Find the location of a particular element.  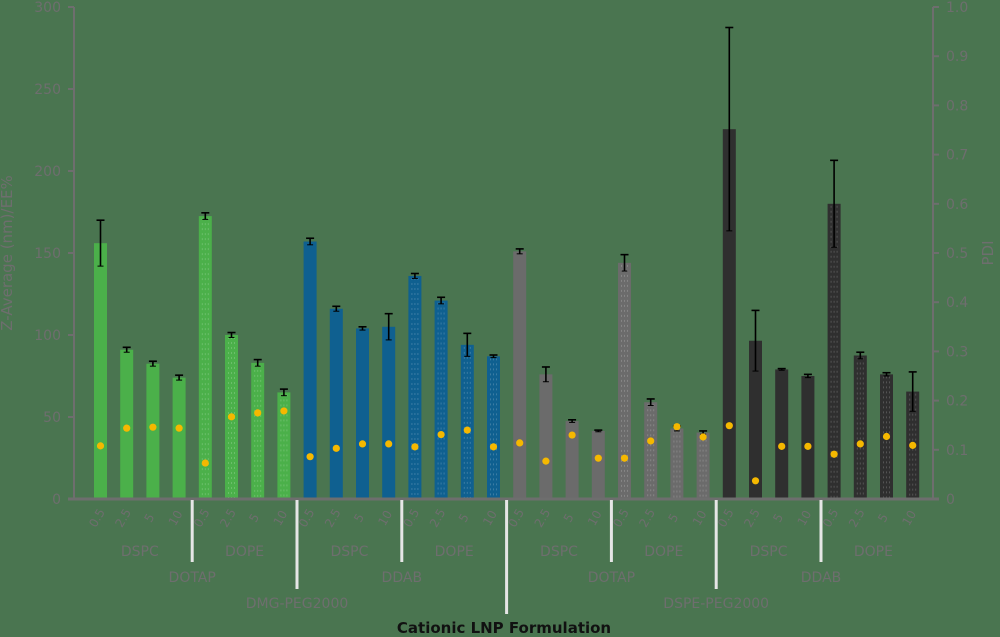

peg-lipid-label: DSPE-PEG2000 is located at coordinates (716, 604).